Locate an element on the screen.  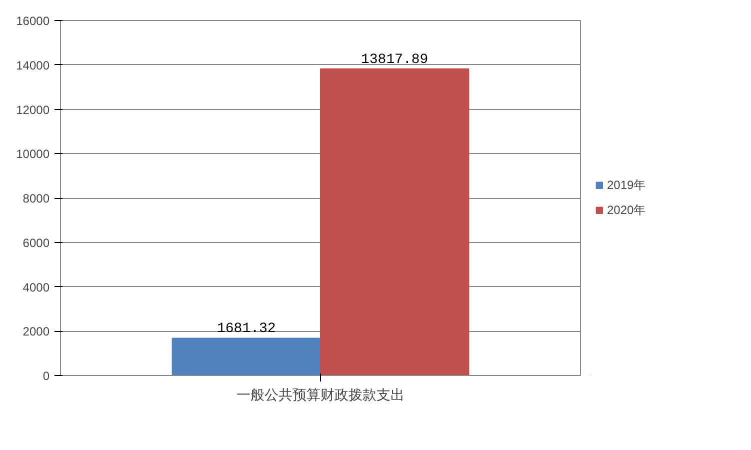
y-tick-label: 14000 is located at coordinates (33, 65).